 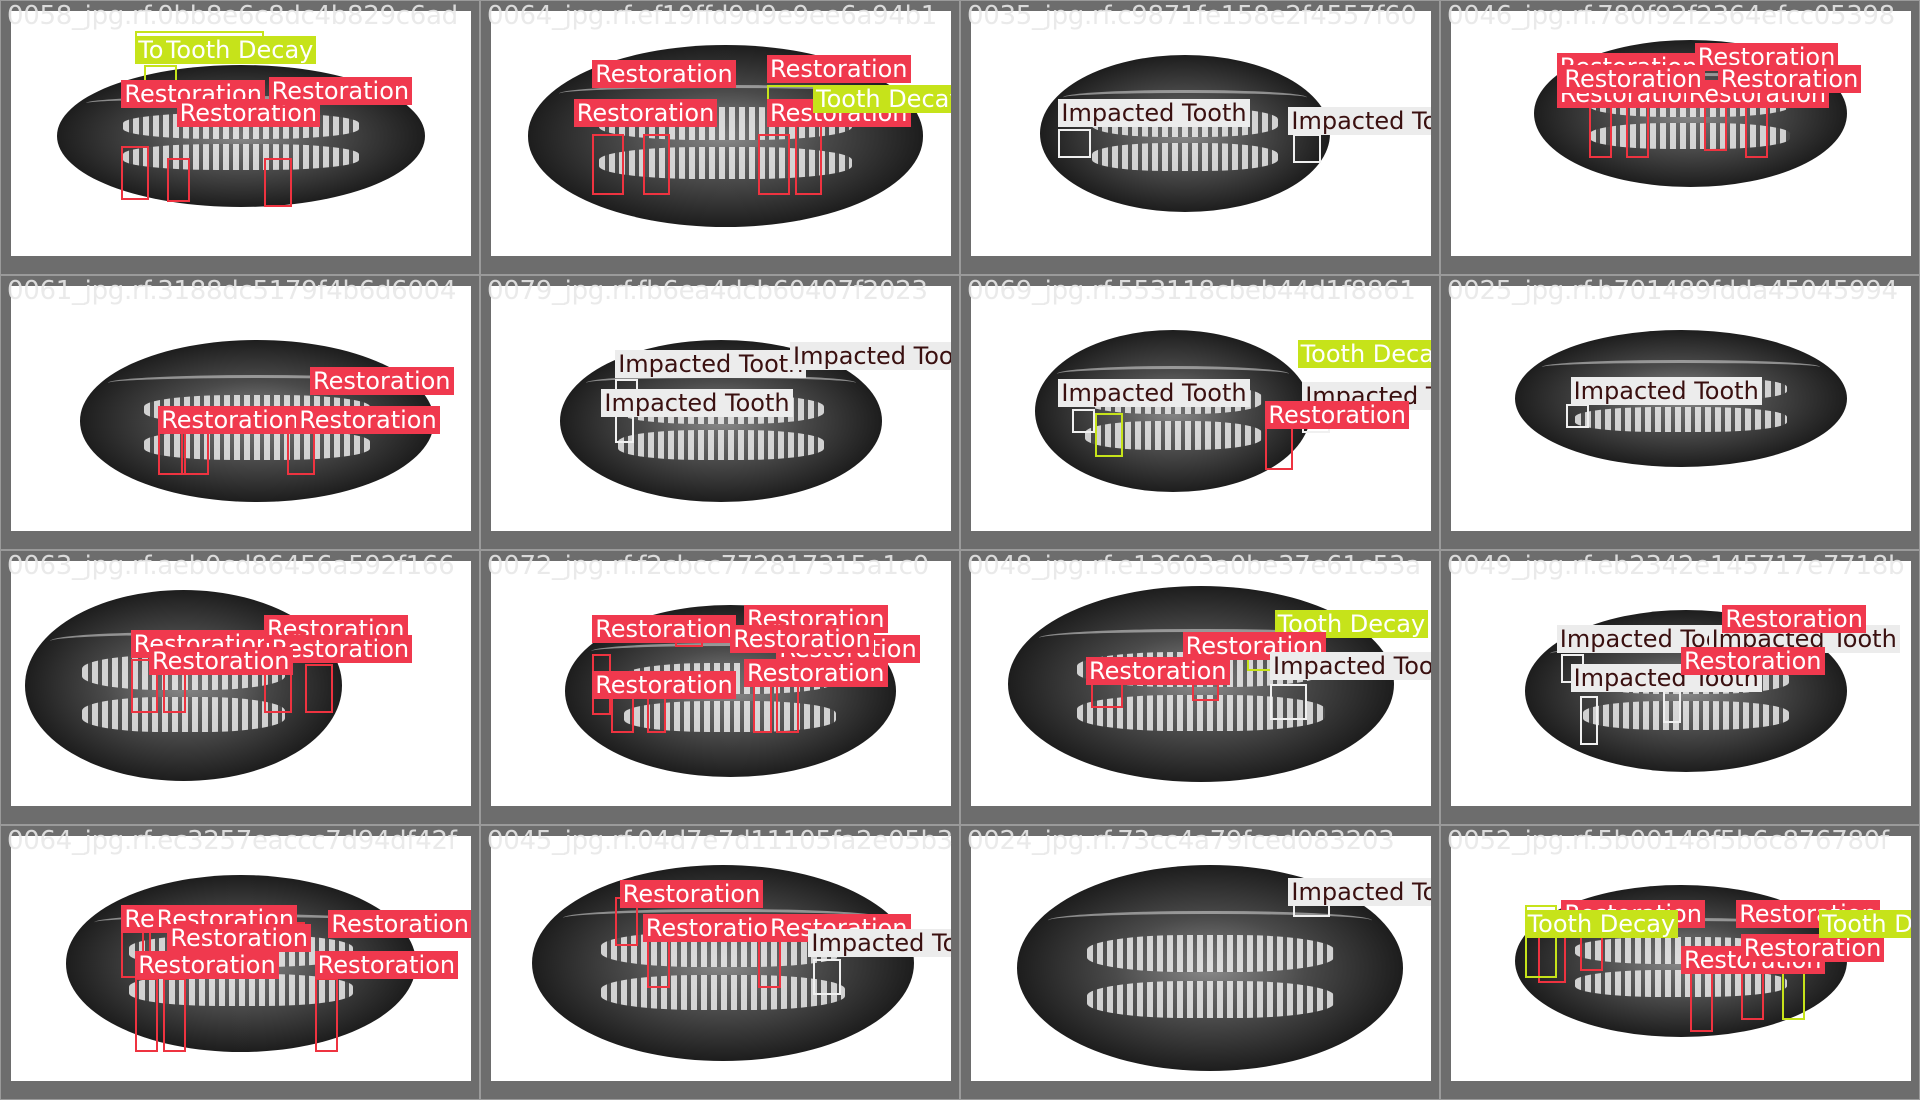 I want to click on image-filename-caption: 0079_jpg.rf.fb6ea4dcb60407f2023, so click(x=707, y=291).